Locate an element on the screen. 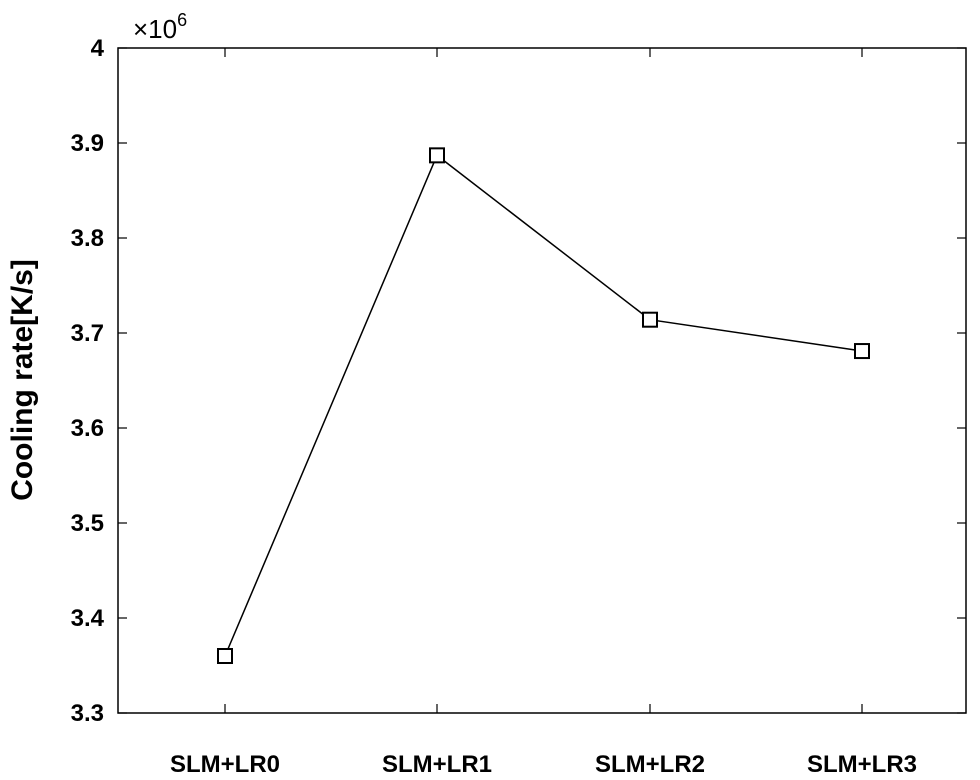 The image size is (980, 780). y-multiplier: ×10⁶ is located at coordinates (160, 27).